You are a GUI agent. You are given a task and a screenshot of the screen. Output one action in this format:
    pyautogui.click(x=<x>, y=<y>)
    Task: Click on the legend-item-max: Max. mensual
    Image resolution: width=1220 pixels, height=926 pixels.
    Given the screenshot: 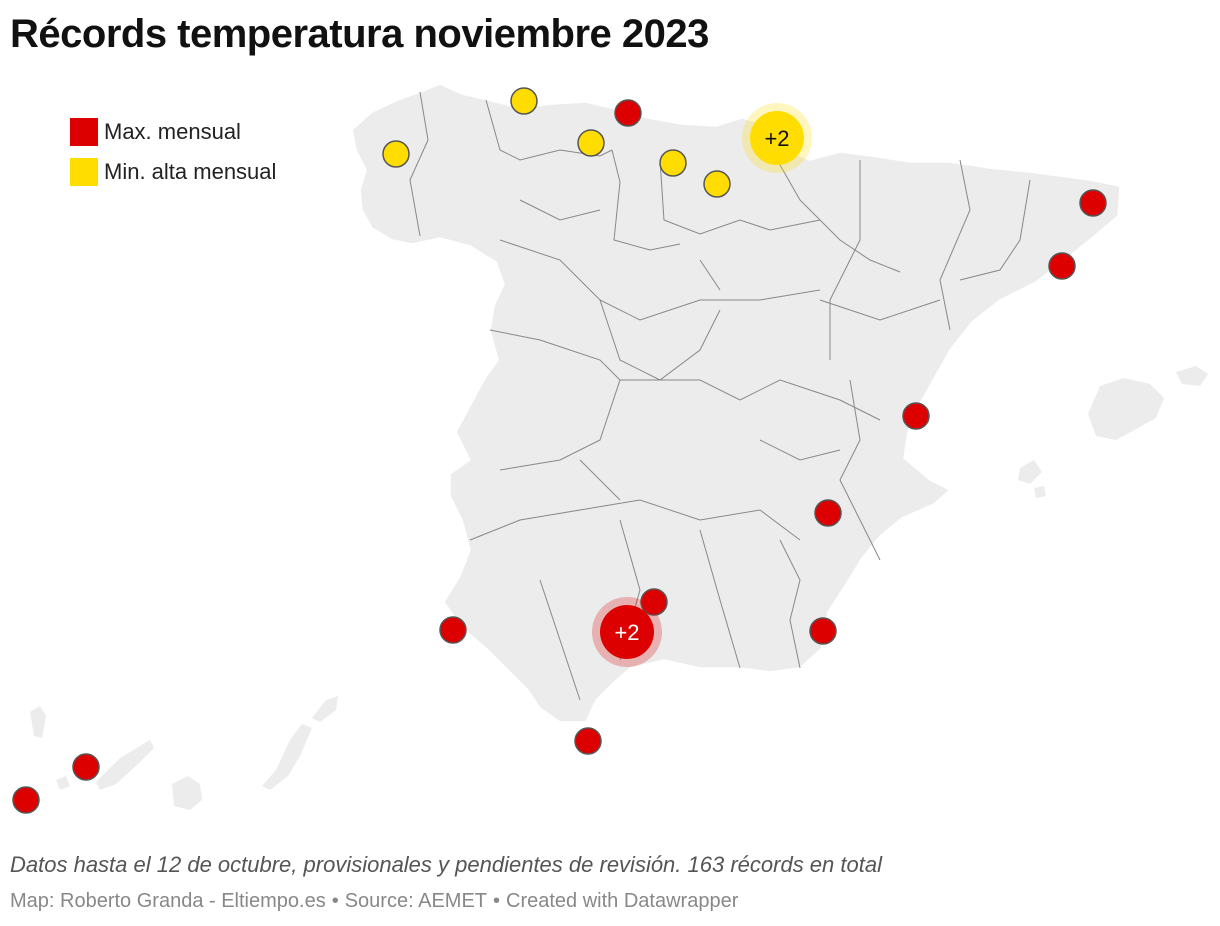 What is the action you would take?
    pyautogui.click(x=173, y=132)
    